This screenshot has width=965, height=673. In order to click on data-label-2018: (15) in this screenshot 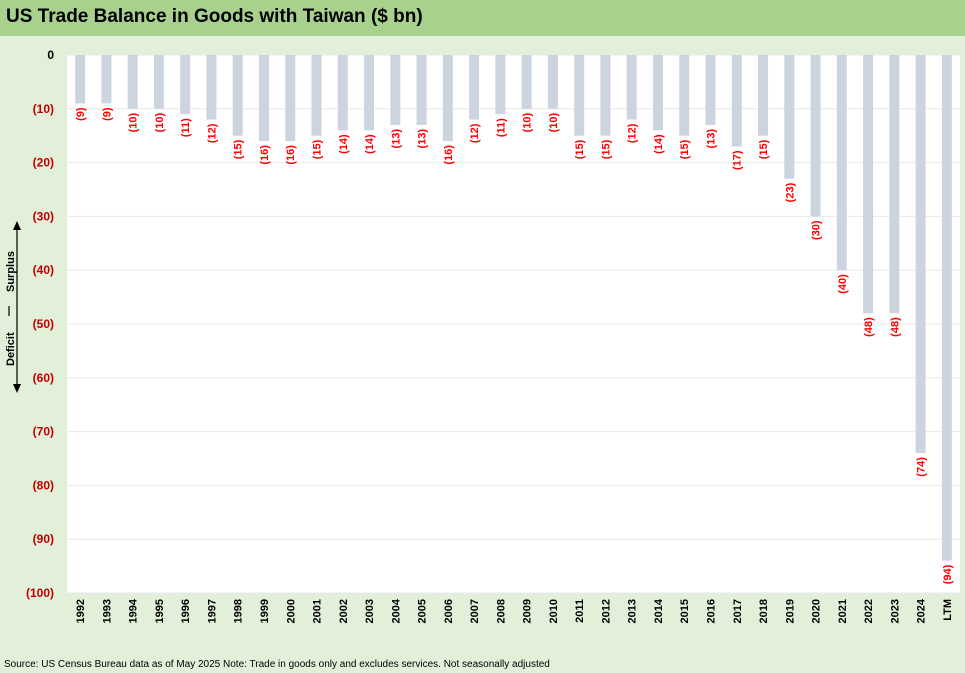, I will do `click(764, 149)`.